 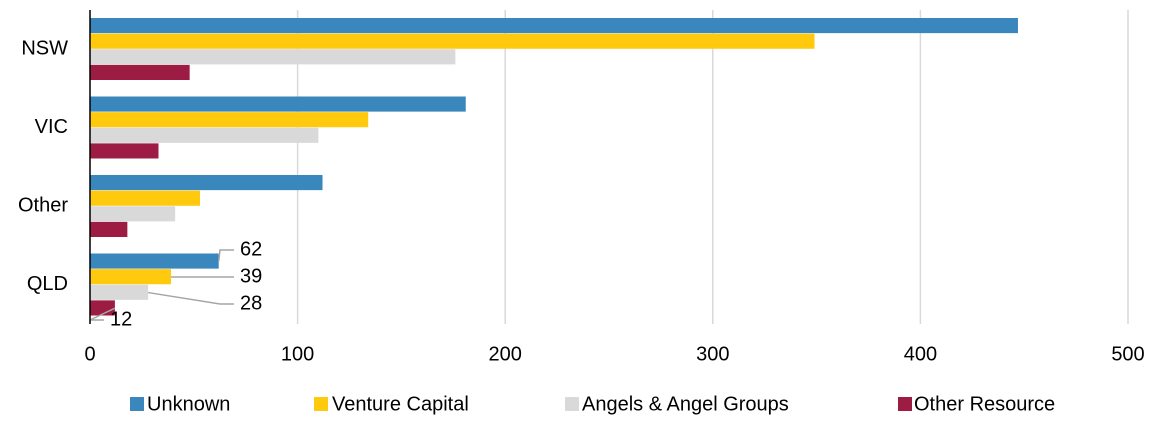 What do you see at coordinates (251, 276) in the screenshot?
I see `data-label: 39` at bounding box center [251, 276].